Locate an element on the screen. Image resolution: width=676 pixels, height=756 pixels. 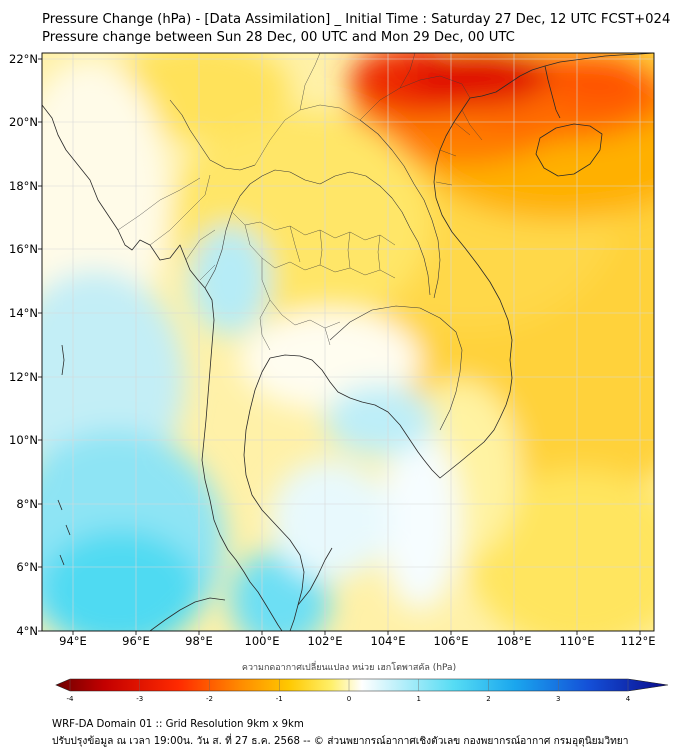
coastline-gulf-thailand-west is located at coordinates (274, 494).